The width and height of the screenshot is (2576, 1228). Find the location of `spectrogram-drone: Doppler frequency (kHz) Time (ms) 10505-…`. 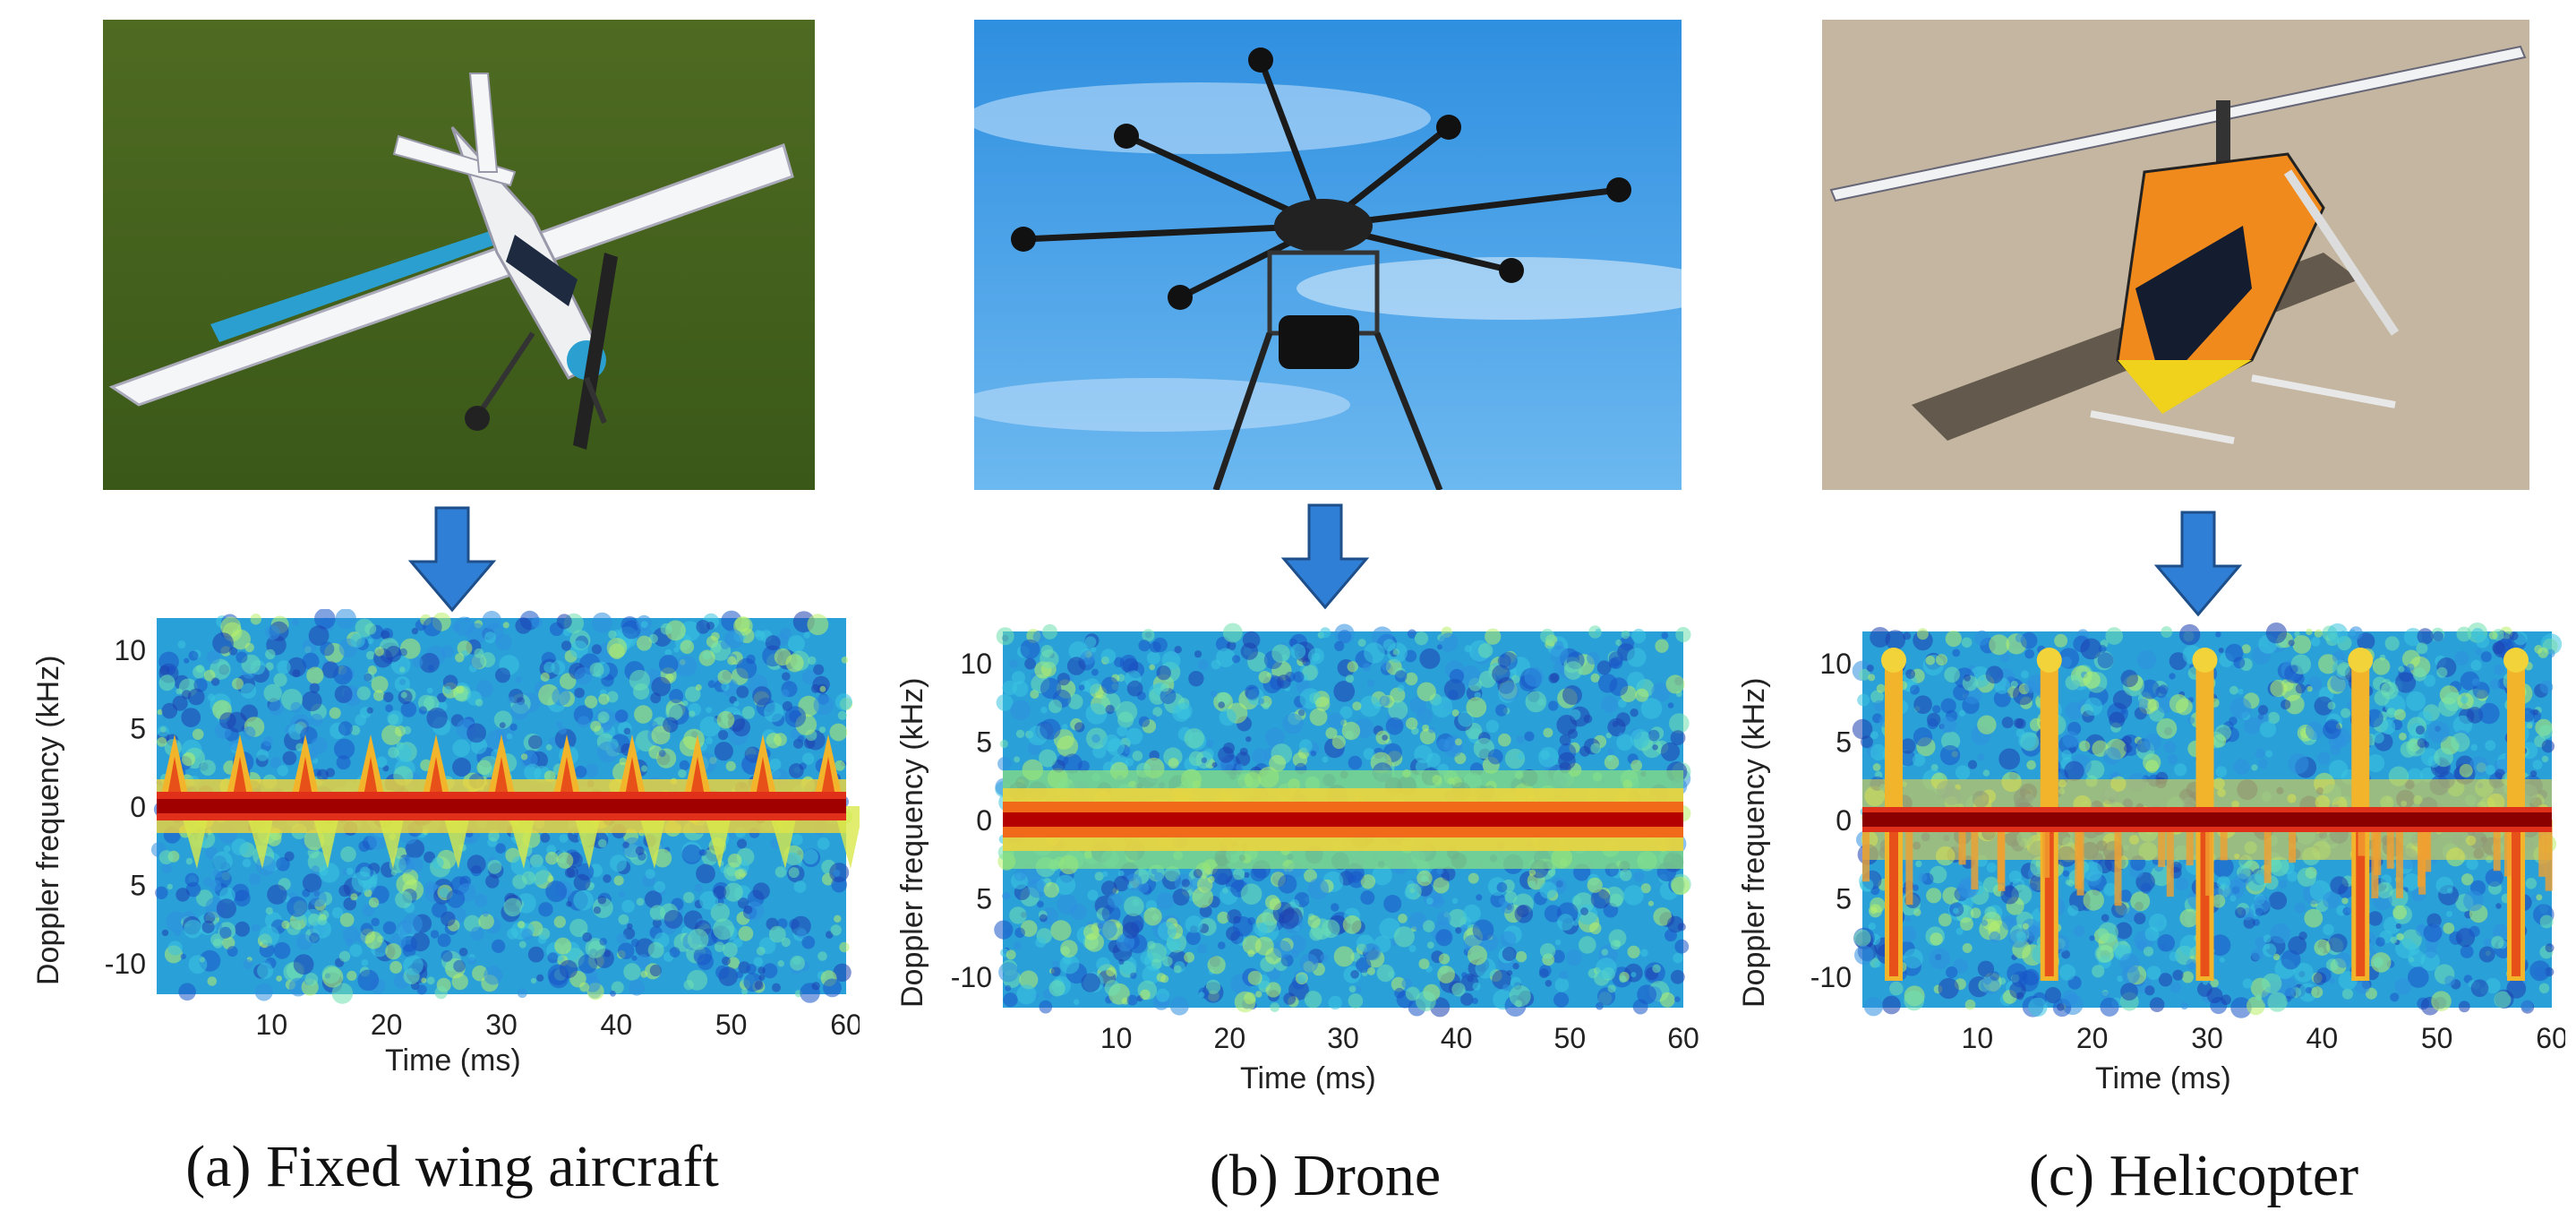

spectrogram-drone: Doppler frequency (kHz) Time (ms) 10505-… is located at coordinates (1297, 859).